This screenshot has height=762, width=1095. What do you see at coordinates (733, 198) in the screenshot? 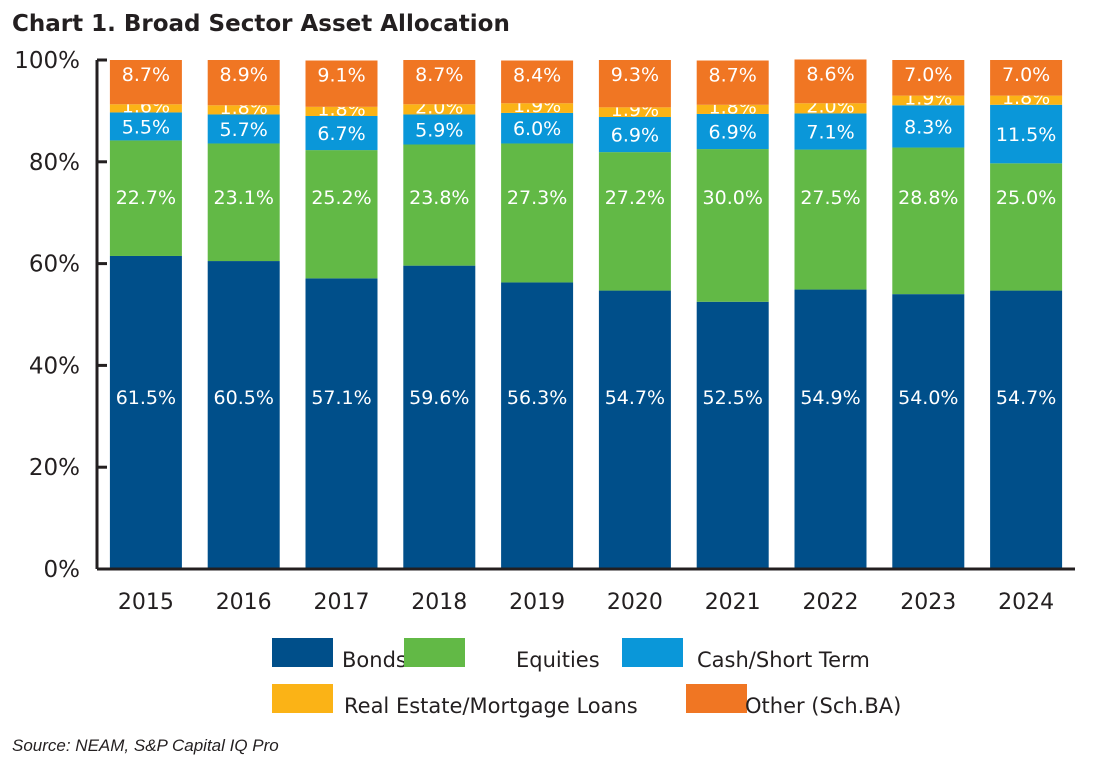
I see `data-label: 30.0%` at bounding box center [733, 198].